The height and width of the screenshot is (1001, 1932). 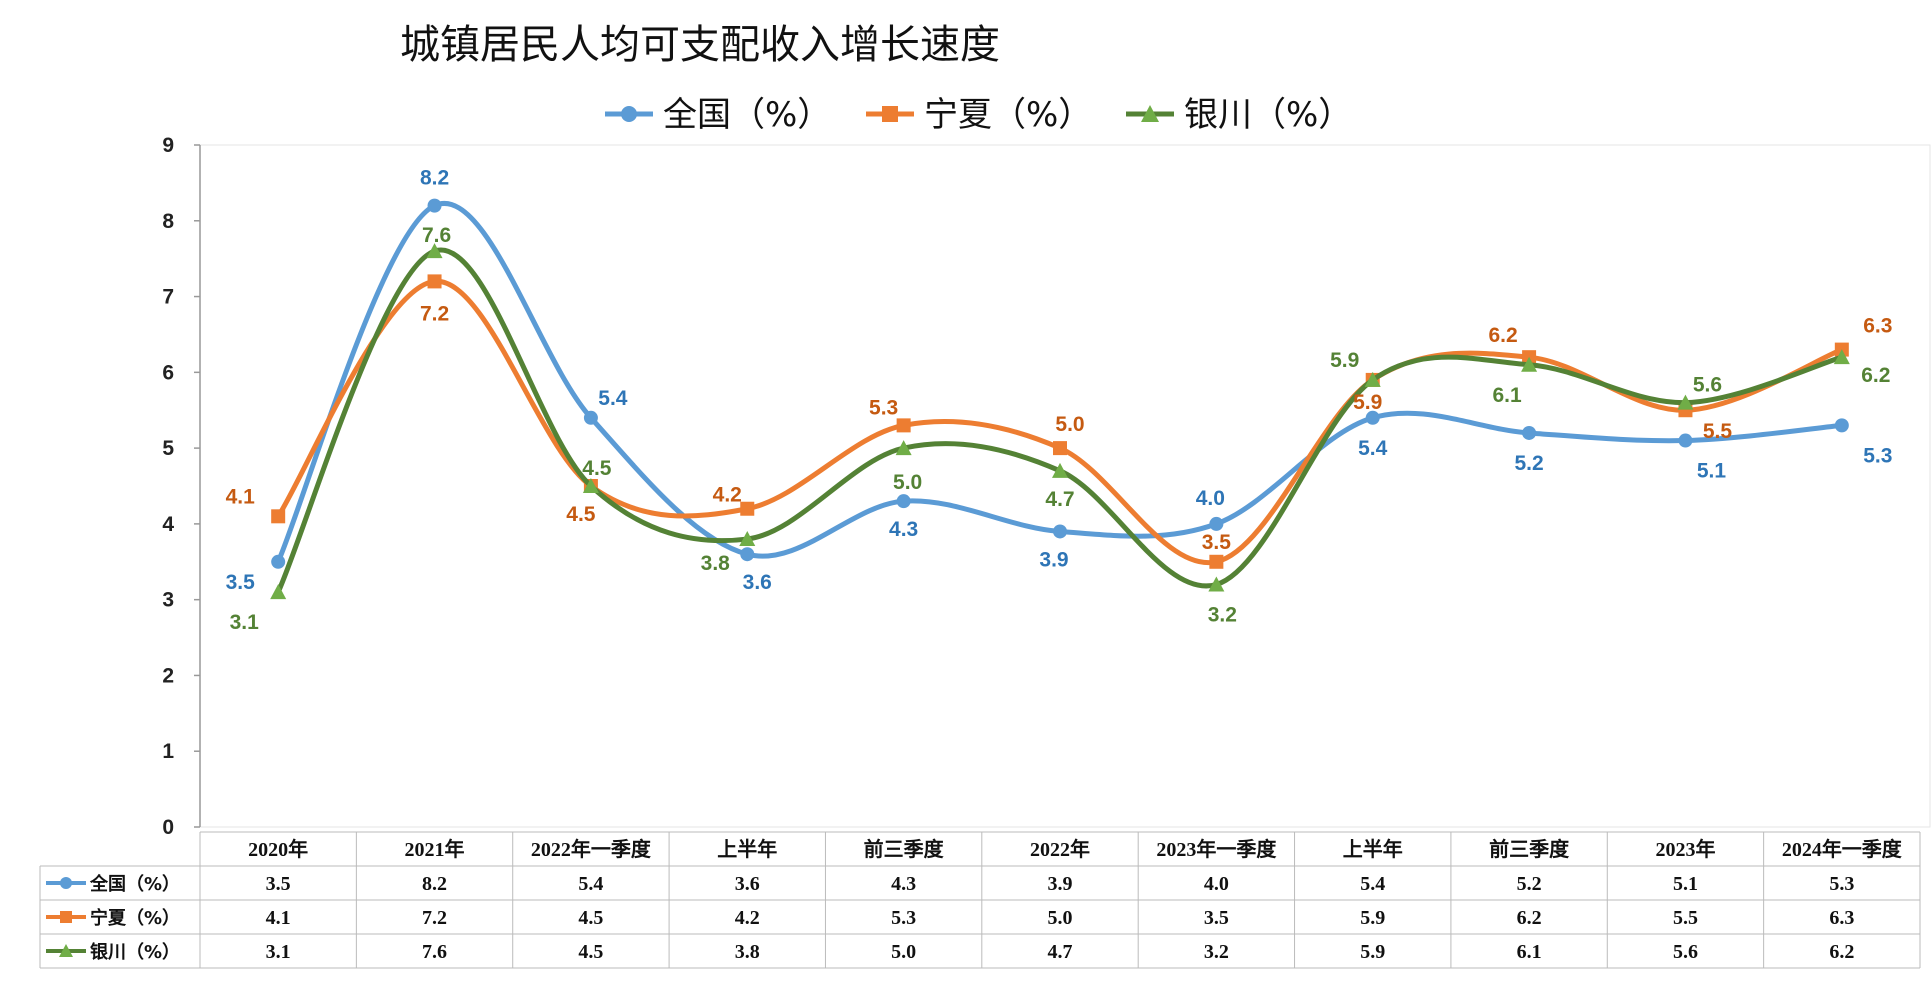 I want to click on table-row: 全国（%） 3.5 8.2 5.4 3.6 4.3 3.9 4.0 5.4 5.2 5.1 5.3, so click(x=950, y=884).